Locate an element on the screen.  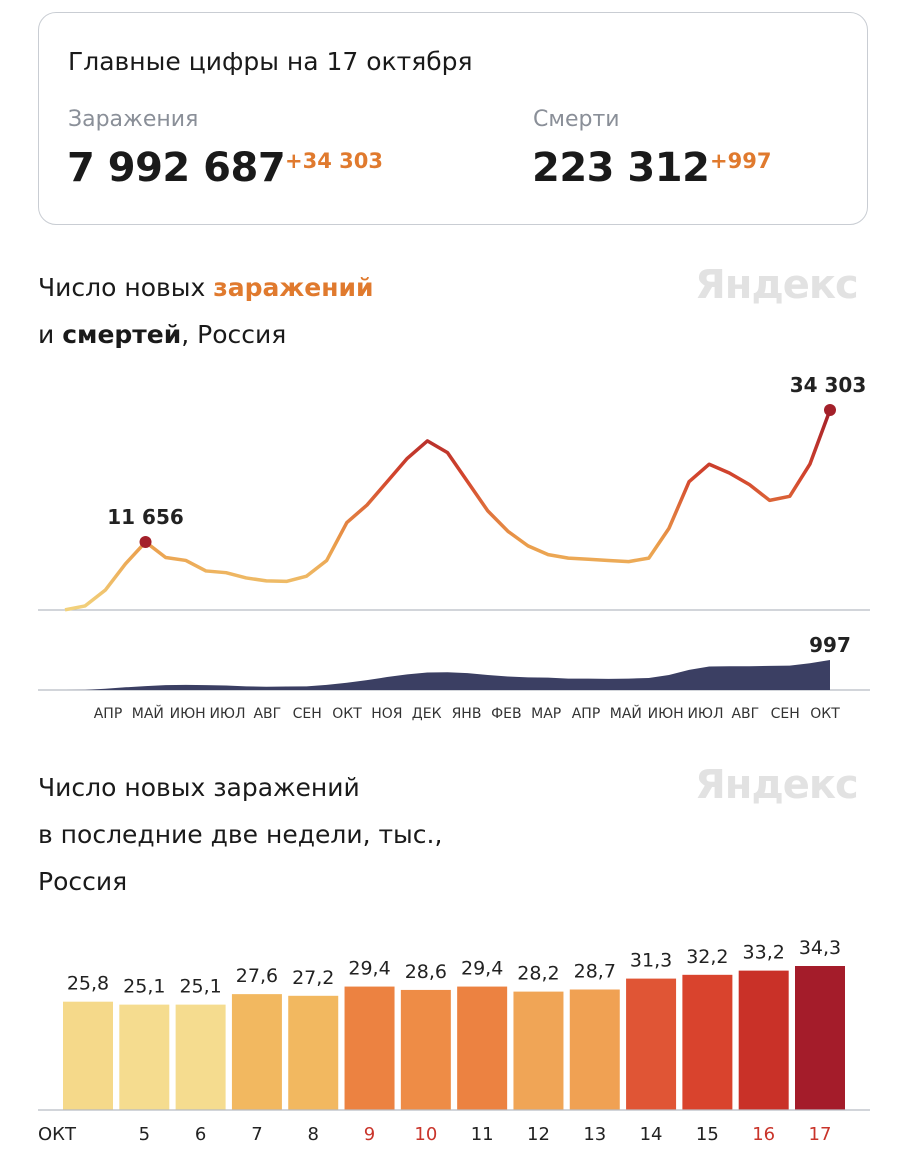
data-label: 28,2 is located at coordinates (538, 974).